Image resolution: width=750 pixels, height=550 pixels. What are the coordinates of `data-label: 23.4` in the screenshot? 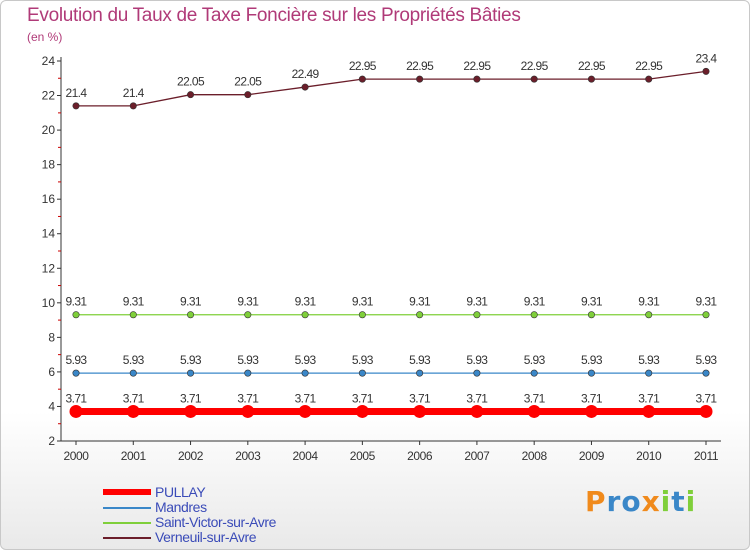 It's located at (707, 58).